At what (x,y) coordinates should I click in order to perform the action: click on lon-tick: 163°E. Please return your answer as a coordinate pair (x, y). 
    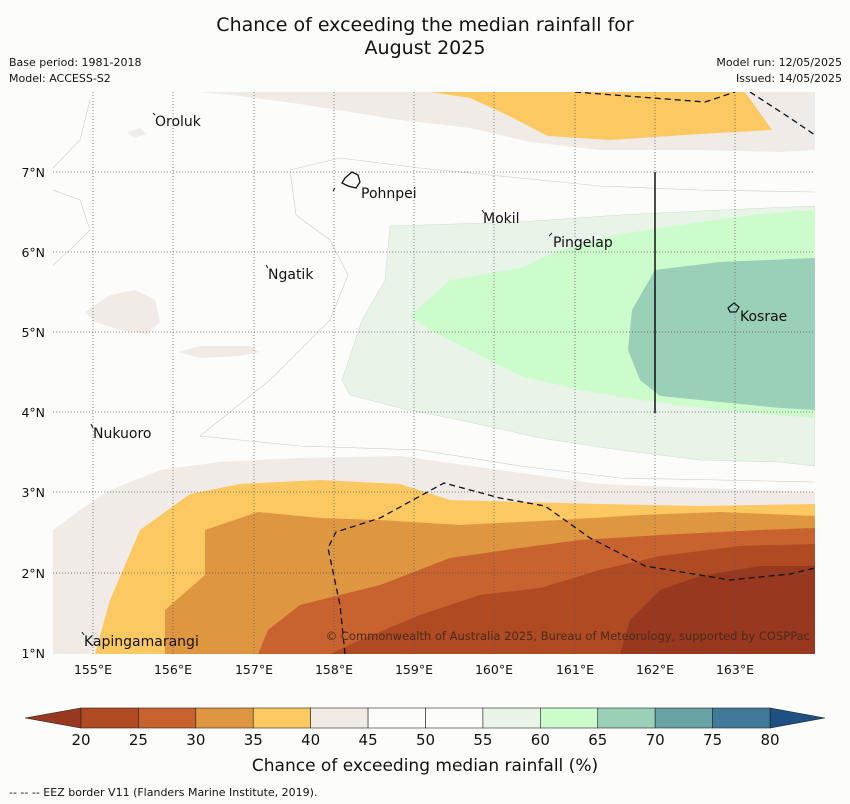
    Looking at the image, I should click on (735, 669).